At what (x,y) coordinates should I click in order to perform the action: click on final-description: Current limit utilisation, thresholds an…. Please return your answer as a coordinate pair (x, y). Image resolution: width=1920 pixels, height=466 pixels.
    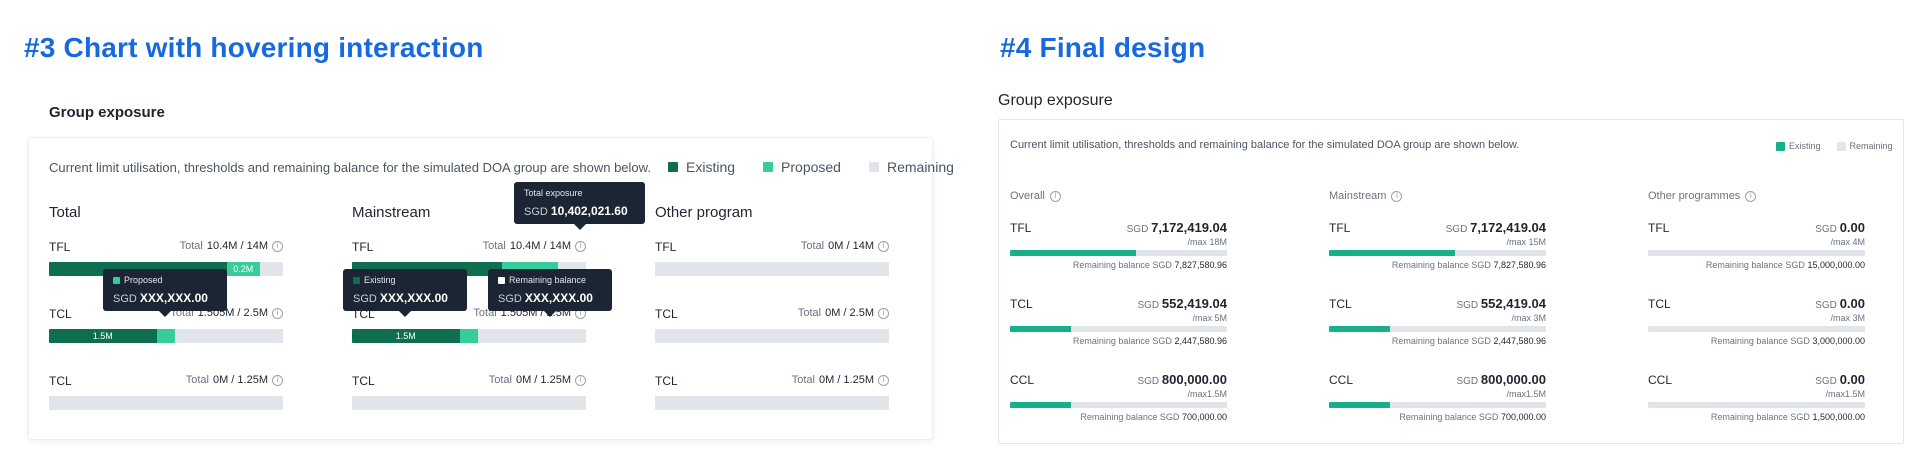
    Looking at the image, I should click on (1265, 145).